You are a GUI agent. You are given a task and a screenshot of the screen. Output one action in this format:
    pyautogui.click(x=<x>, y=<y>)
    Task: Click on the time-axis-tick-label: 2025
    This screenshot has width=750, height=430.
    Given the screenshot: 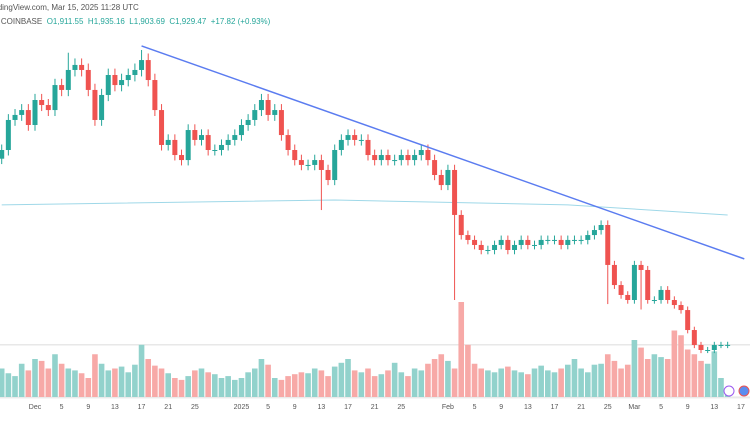 What is the action you would take?
    pyautogui.click(x=242, y=407)
    